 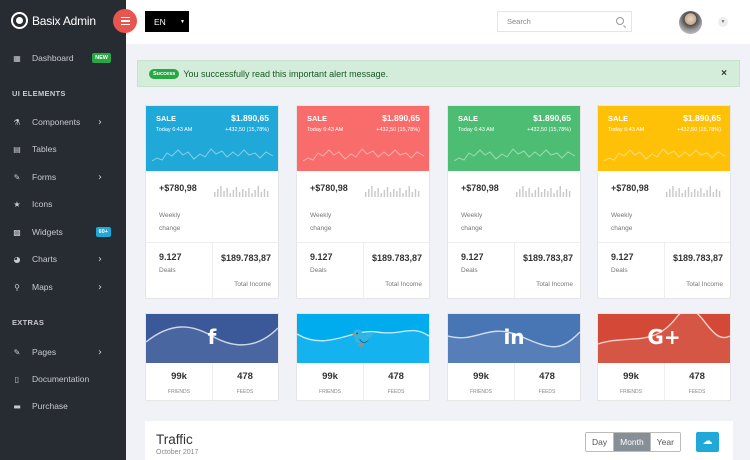 What do you see at coordinates (17, 406) in the screenshot?
I see `cart-icon: ▬` at bounding box center [17, 406].